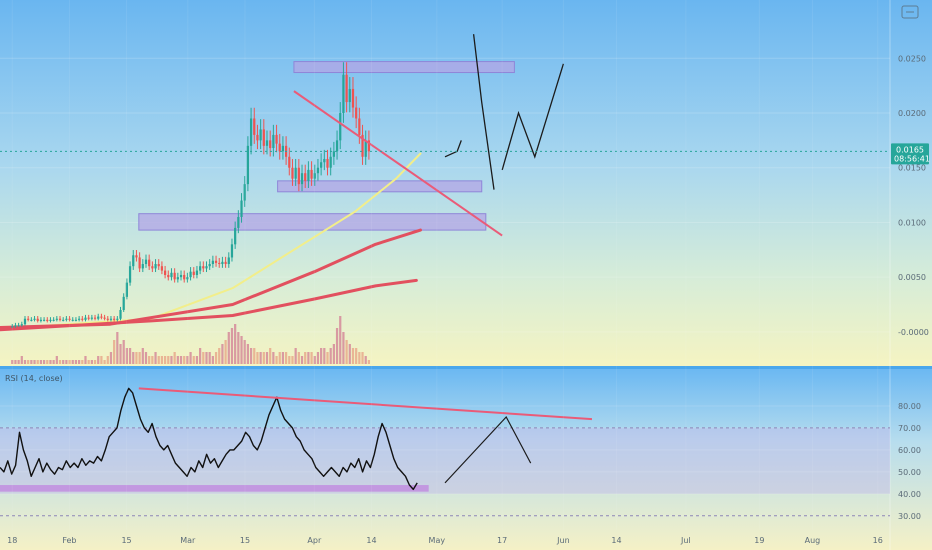 This screenshot has height=550, width=932. I want to click on rsi-indicator-title: RSI (14, close), so click(34, 378).